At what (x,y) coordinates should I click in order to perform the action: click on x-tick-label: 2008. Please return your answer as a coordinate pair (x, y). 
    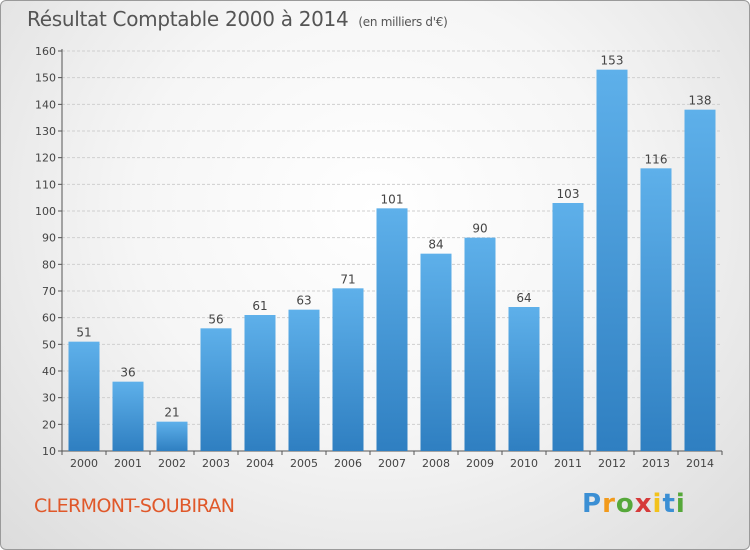
    Looking at the image, I should click on (436, 463).